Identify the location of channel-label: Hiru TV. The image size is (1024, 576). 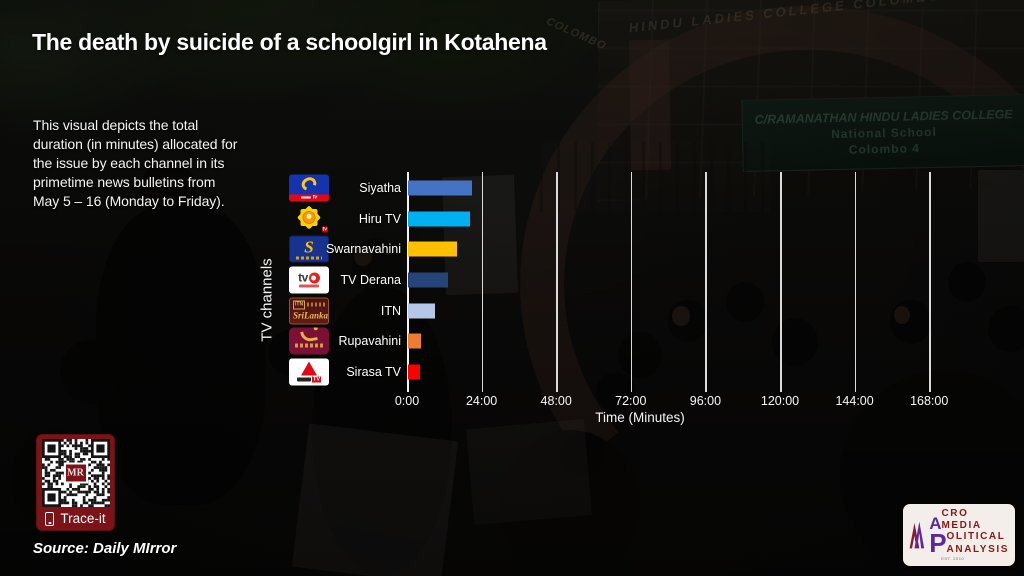
(379, 218).